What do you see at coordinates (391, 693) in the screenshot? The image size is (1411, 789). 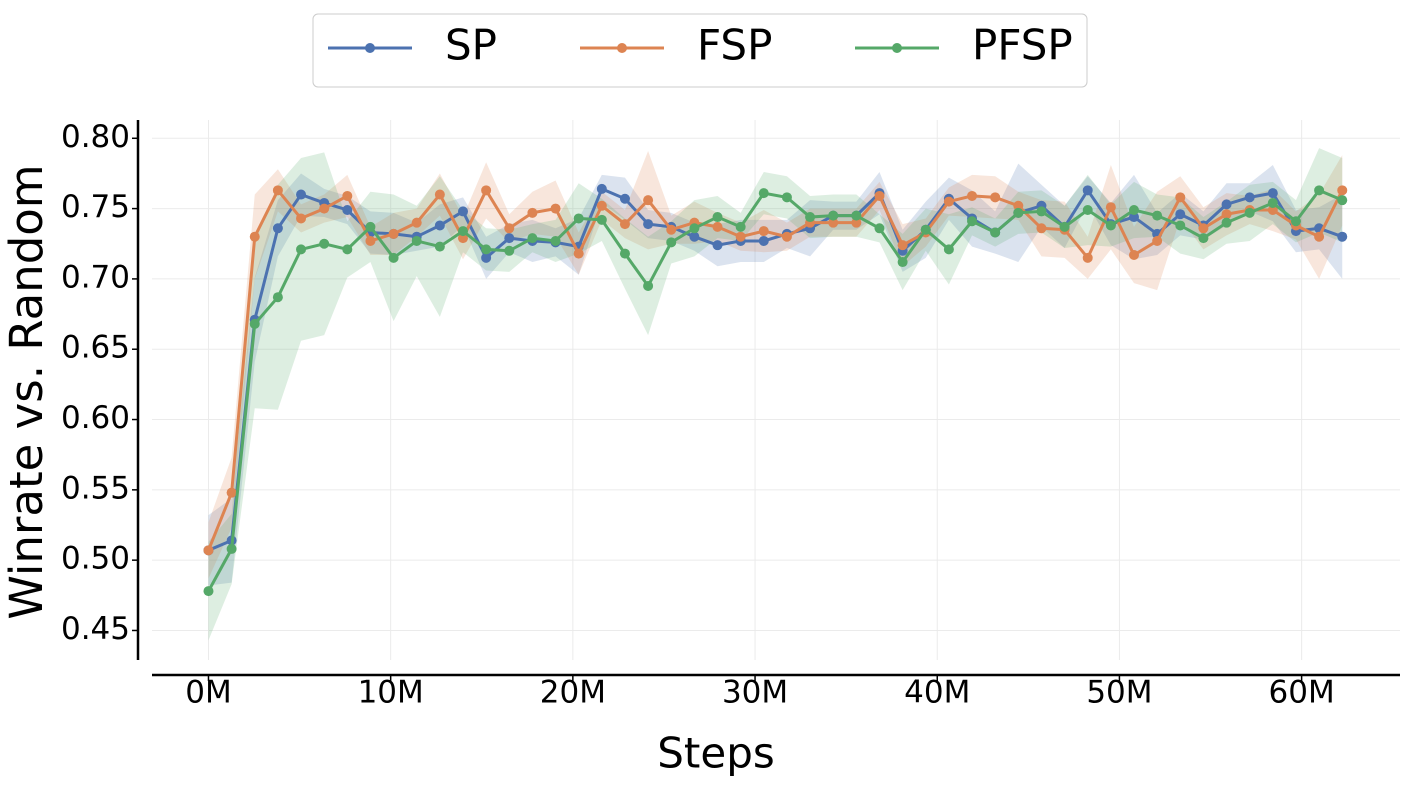 I see `x-tick-label: 10M` at bounding box center [391, 693].